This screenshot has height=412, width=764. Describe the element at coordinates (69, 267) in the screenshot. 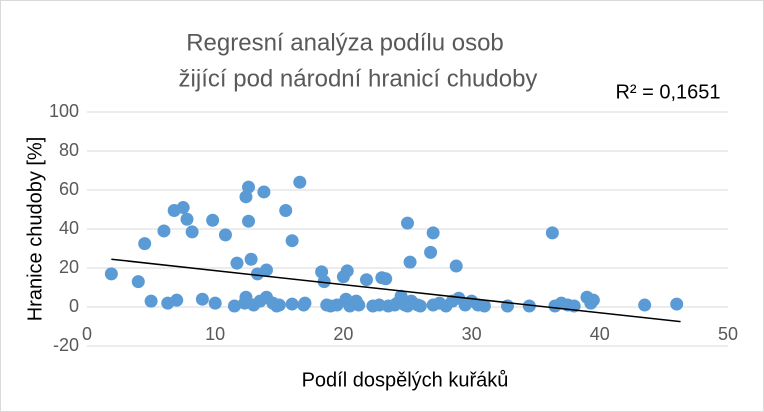

I see `y-tick-label: 20` at that location.